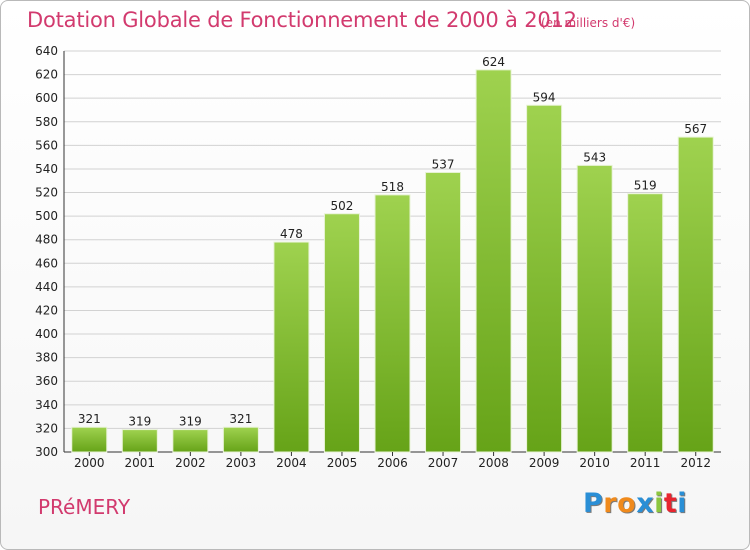  What do you see at coordinates (493, 261) in the screenshot?
I see `bar-2008` at bounding box center [493, 261].